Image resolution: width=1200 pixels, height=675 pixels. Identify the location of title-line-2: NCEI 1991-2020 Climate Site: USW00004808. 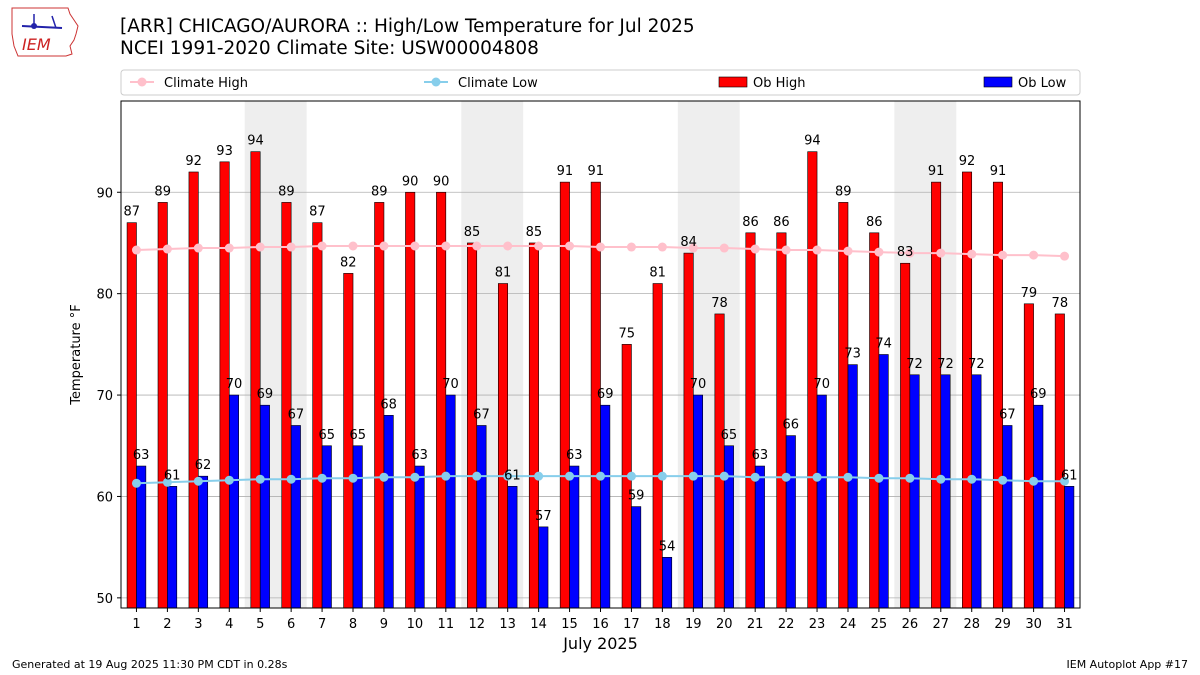
(329, 48).